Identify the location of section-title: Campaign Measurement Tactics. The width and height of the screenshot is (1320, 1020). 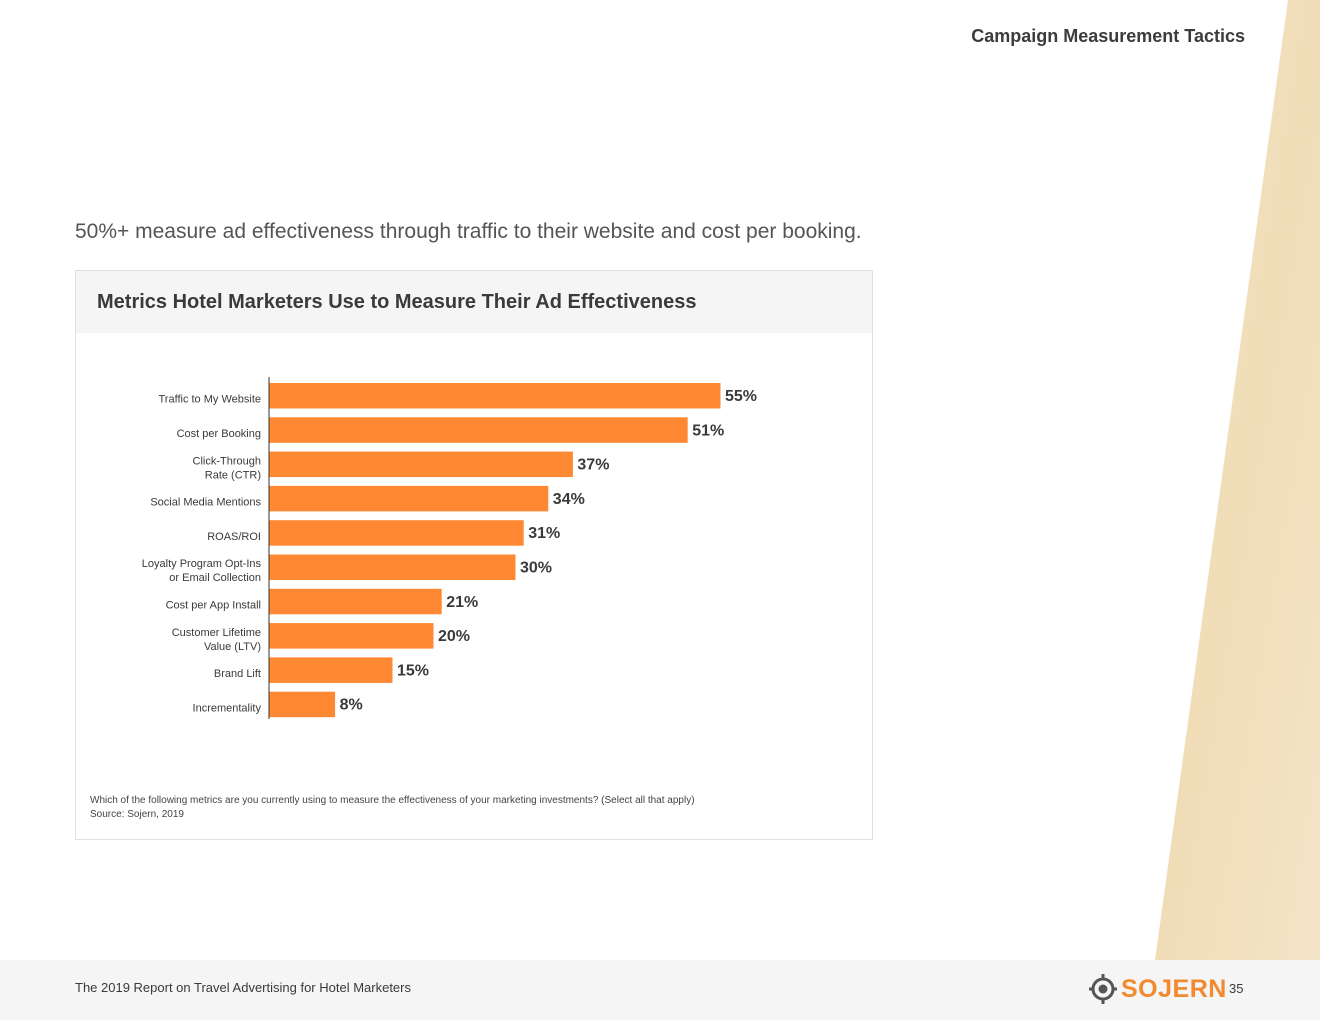
(1108, 36).